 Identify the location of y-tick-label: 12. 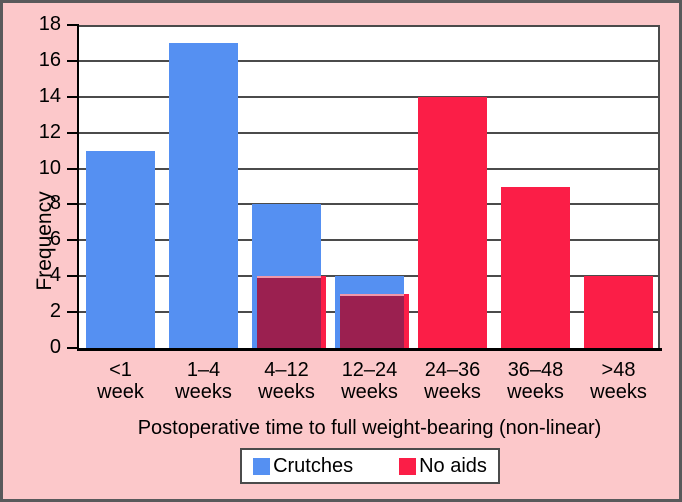
(49, 131).